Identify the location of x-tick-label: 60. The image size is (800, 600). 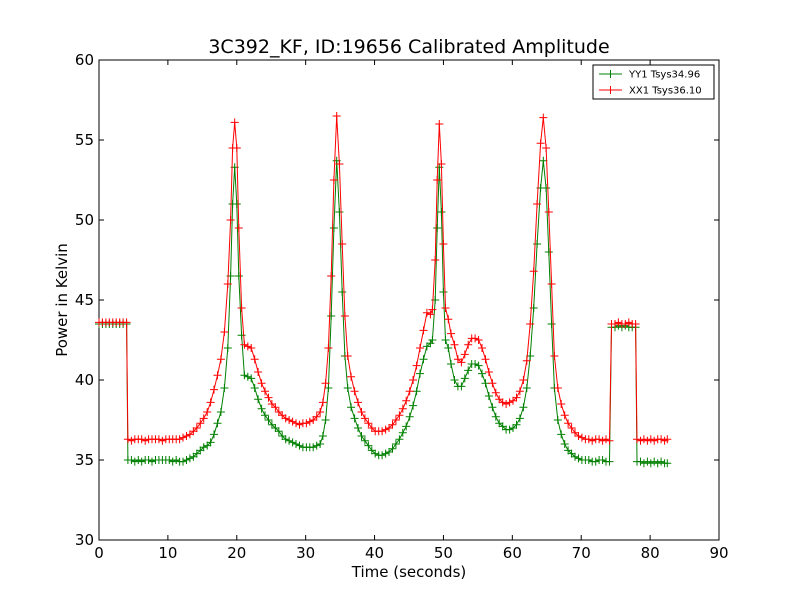
(512, 553).